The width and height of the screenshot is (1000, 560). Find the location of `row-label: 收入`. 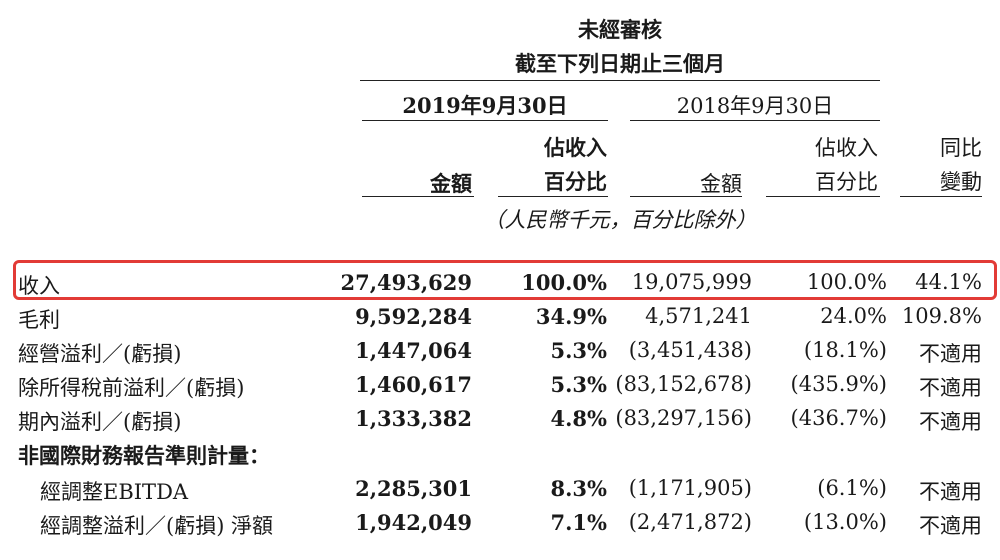

row-label: 收入 is located at coordinates (39, 286).